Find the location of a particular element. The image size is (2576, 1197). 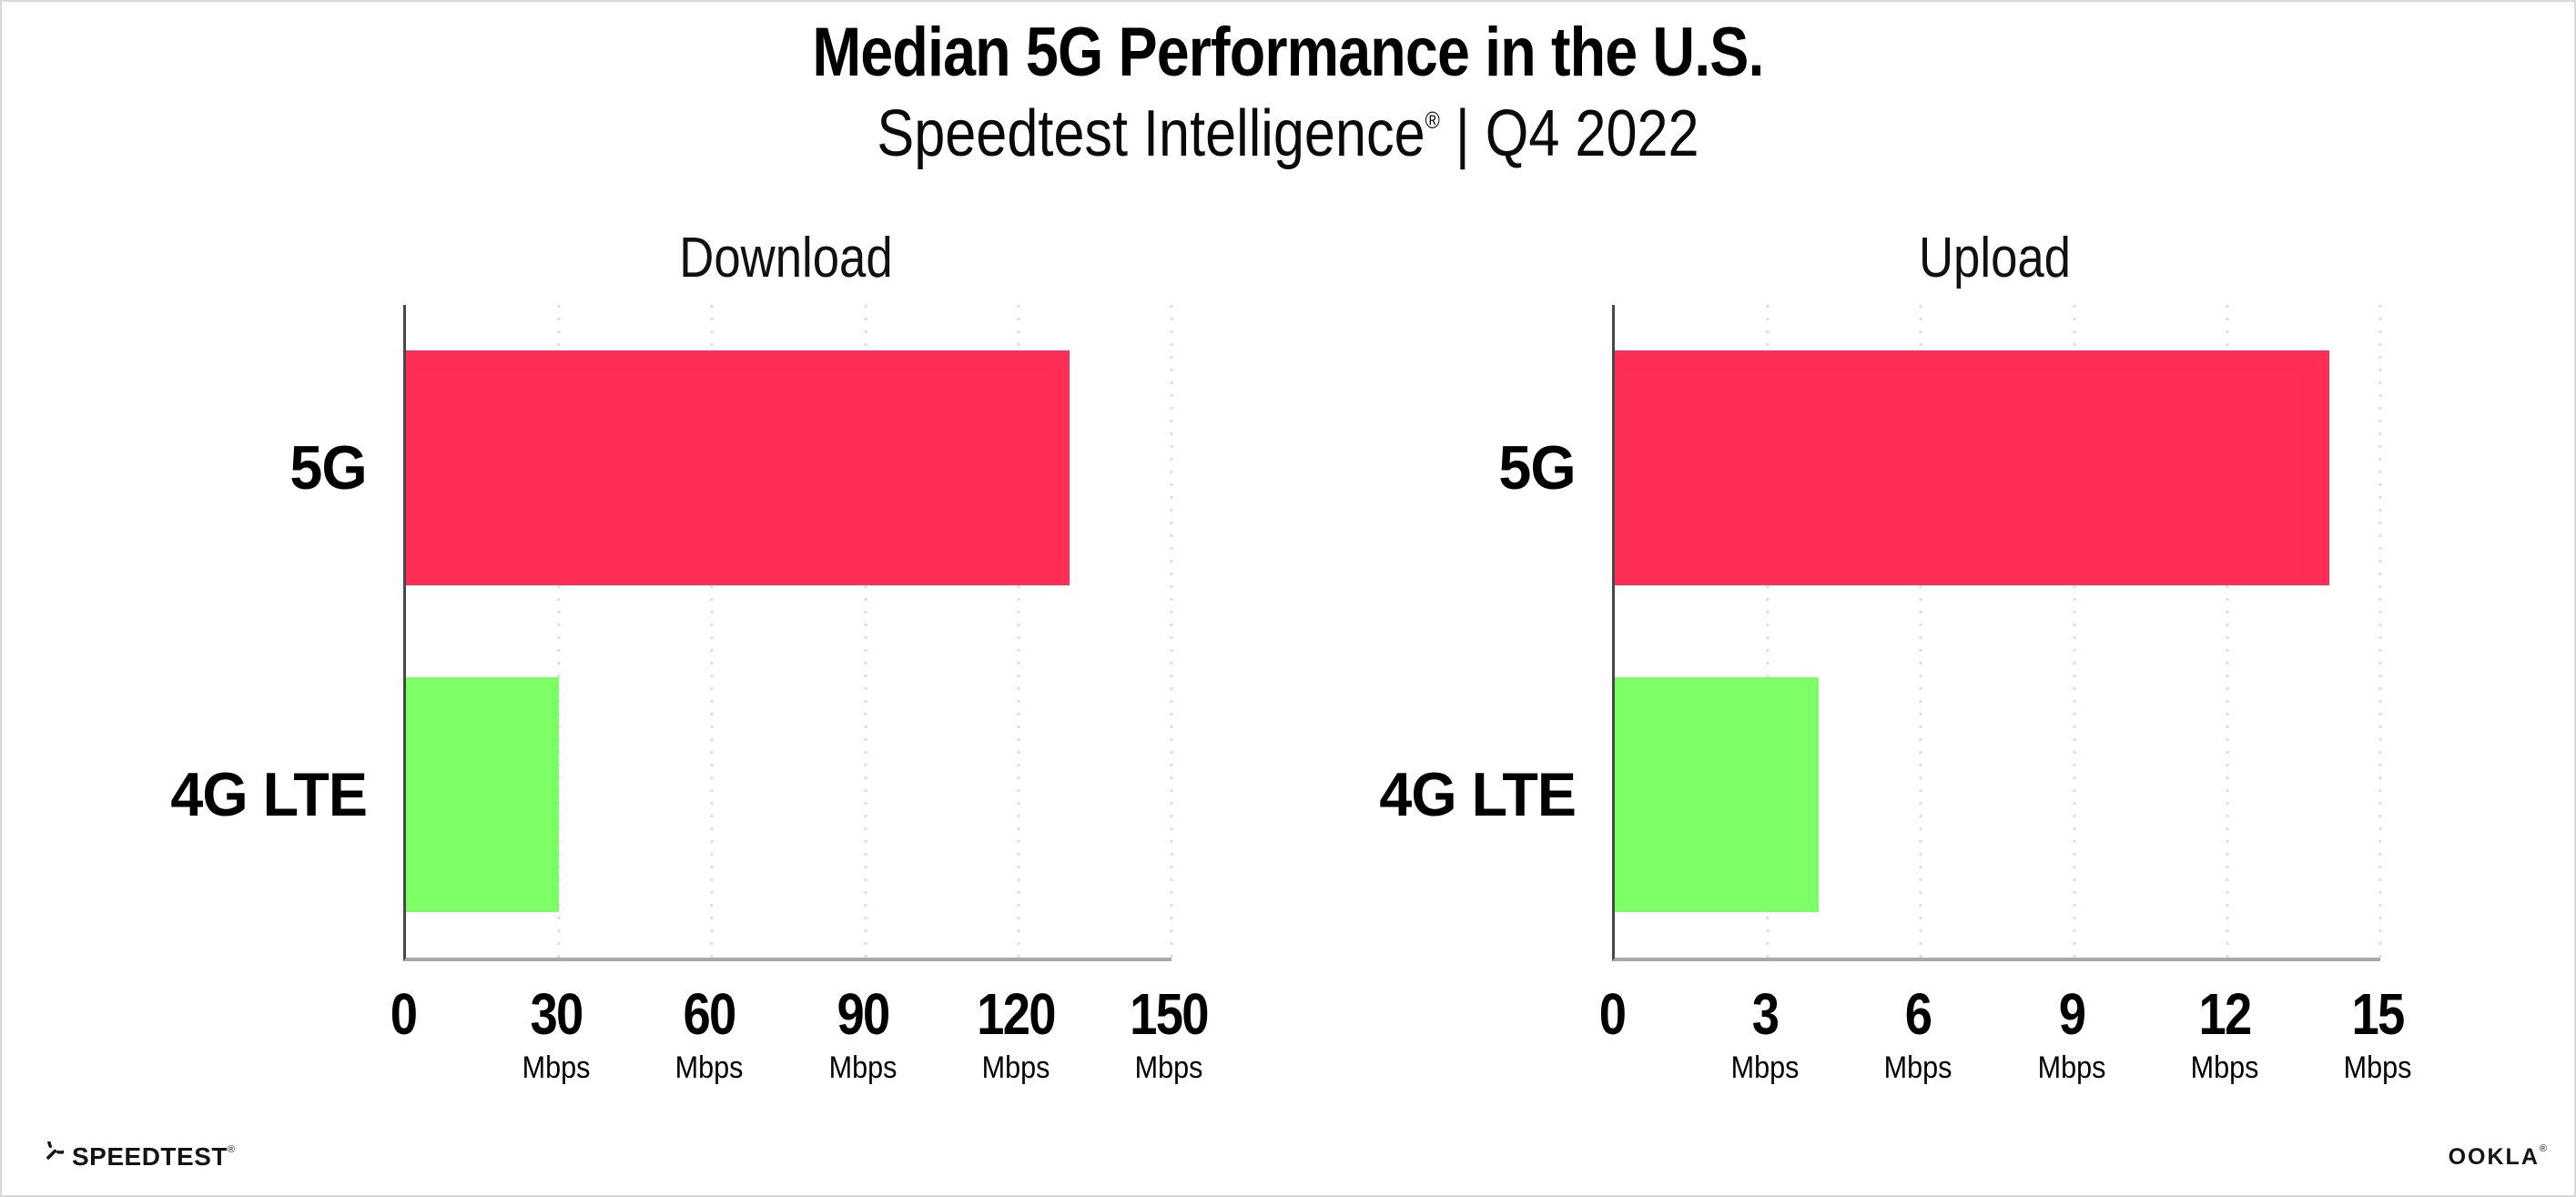

x-tick-value: 12 is located at coordinates (2225, 1014).